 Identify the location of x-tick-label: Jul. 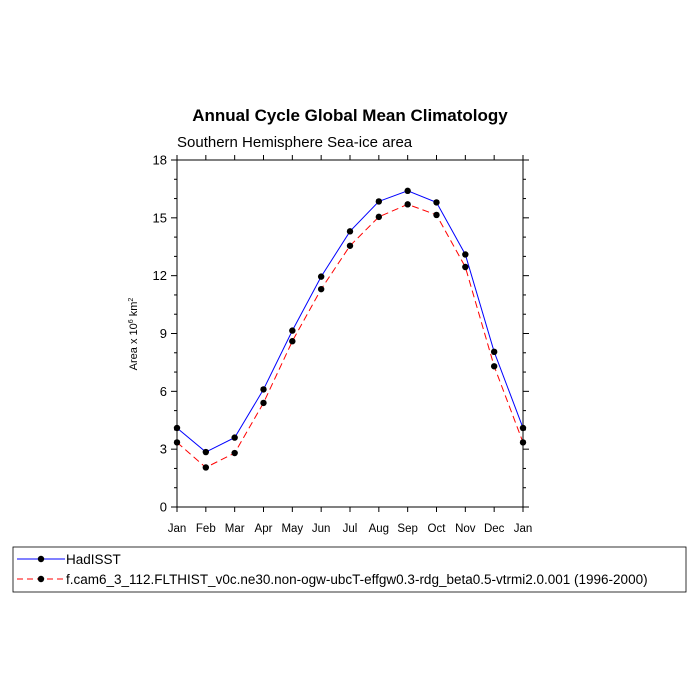
(350, 529).